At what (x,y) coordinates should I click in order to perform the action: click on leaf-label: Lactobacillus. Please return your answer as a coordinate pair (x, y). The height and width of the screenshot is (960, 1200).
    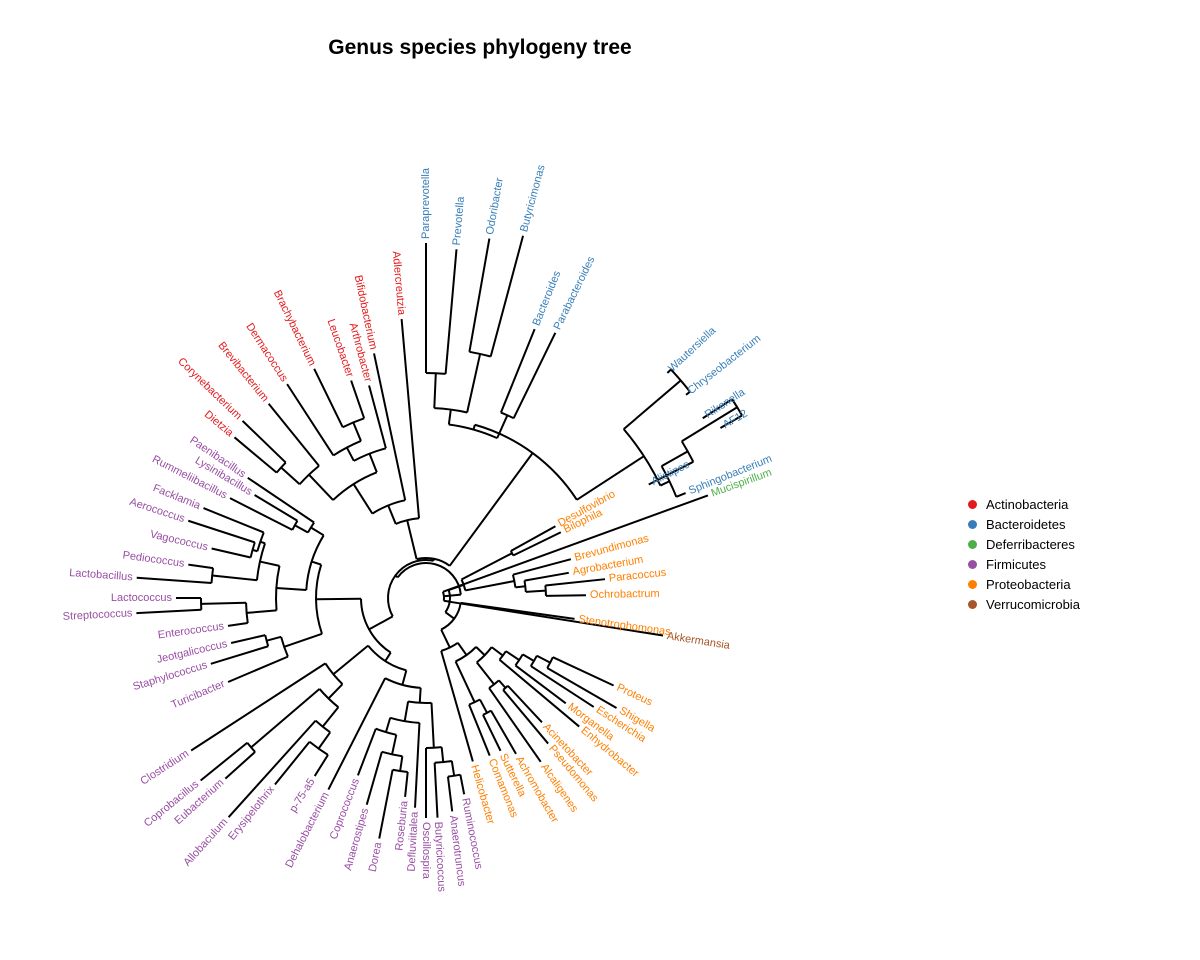
    Looking at the image, I should click on (101, 575).